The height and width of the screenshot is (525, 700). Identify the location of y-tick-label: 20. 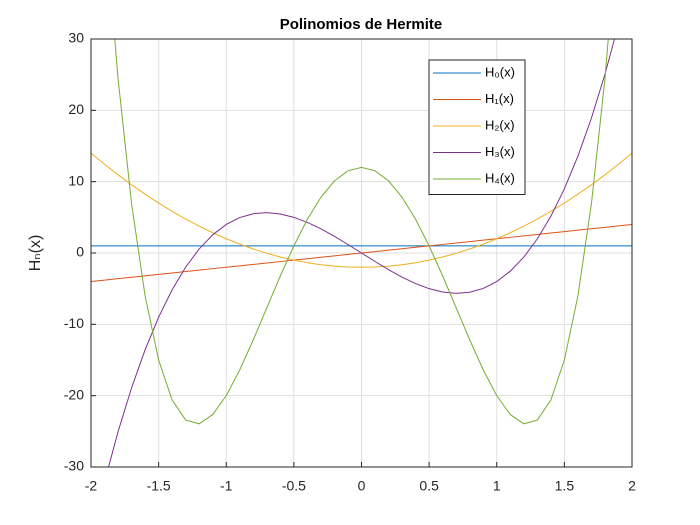
(76, 109).